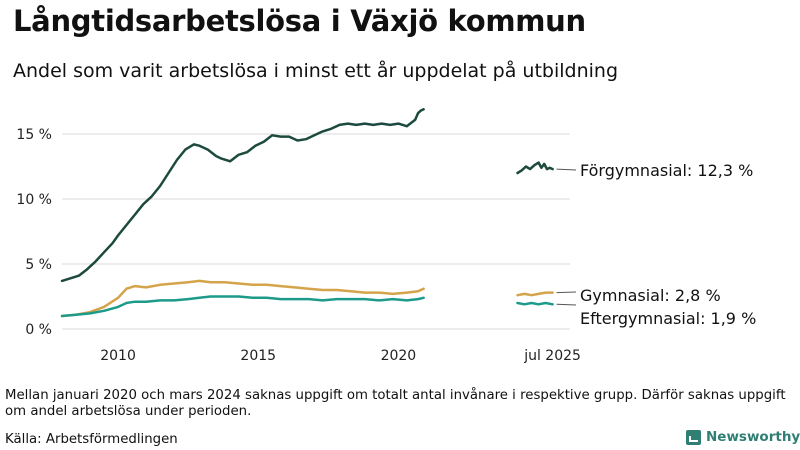 This screenshot has height=450, width=800. I want to click on series-end-label: Eftergymnasial: 1,9 %, so click(668, 318).